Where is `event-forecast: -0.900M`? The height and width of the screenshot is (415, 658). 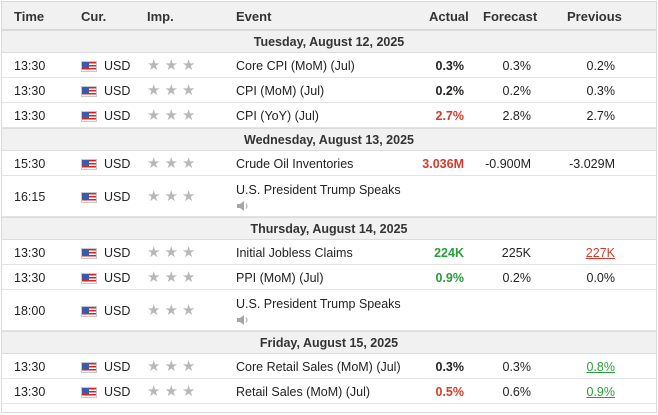
event-forecast: -0.900M is located at coordinates (508, 164).